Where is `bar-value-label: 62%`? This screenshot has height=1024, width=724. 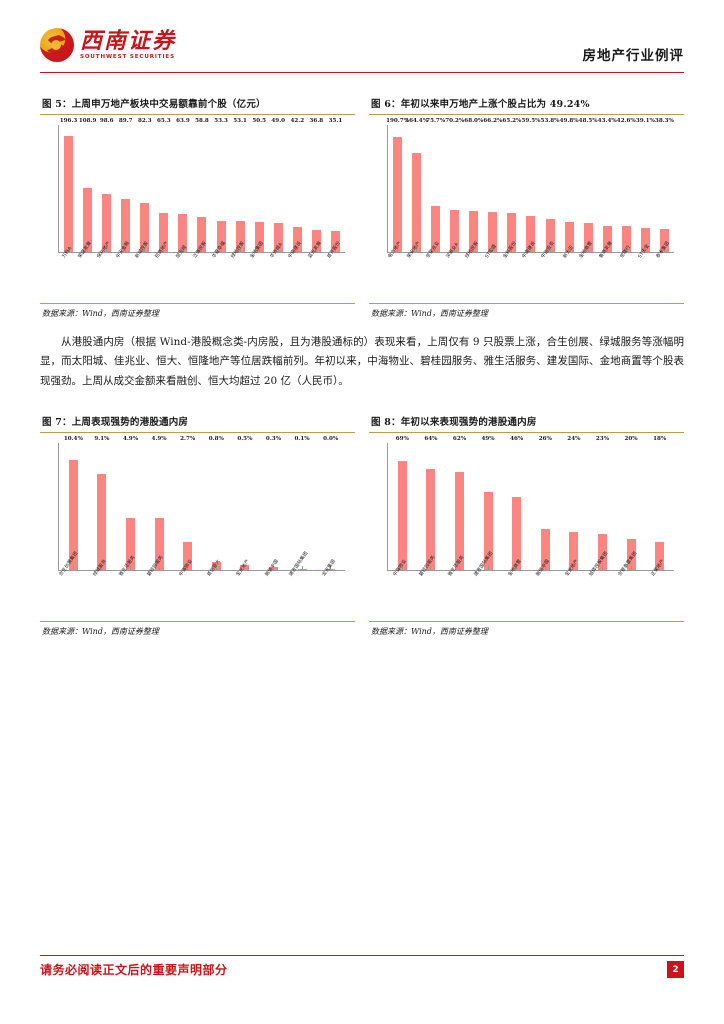
bar-value-label: 62% is located at coordinates (459, 438).